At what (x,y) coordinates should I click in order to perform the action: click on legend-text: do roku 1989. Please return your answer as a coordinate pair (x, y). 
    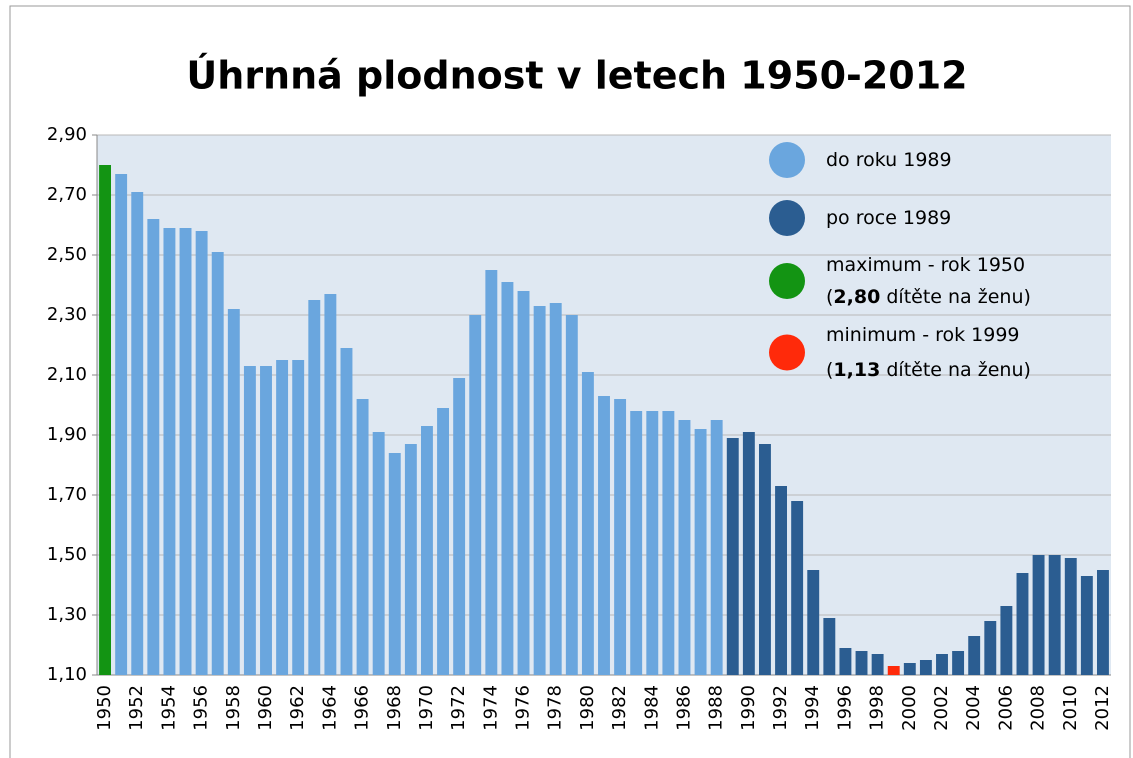
    Looking at the image, I should click on (889, 160).